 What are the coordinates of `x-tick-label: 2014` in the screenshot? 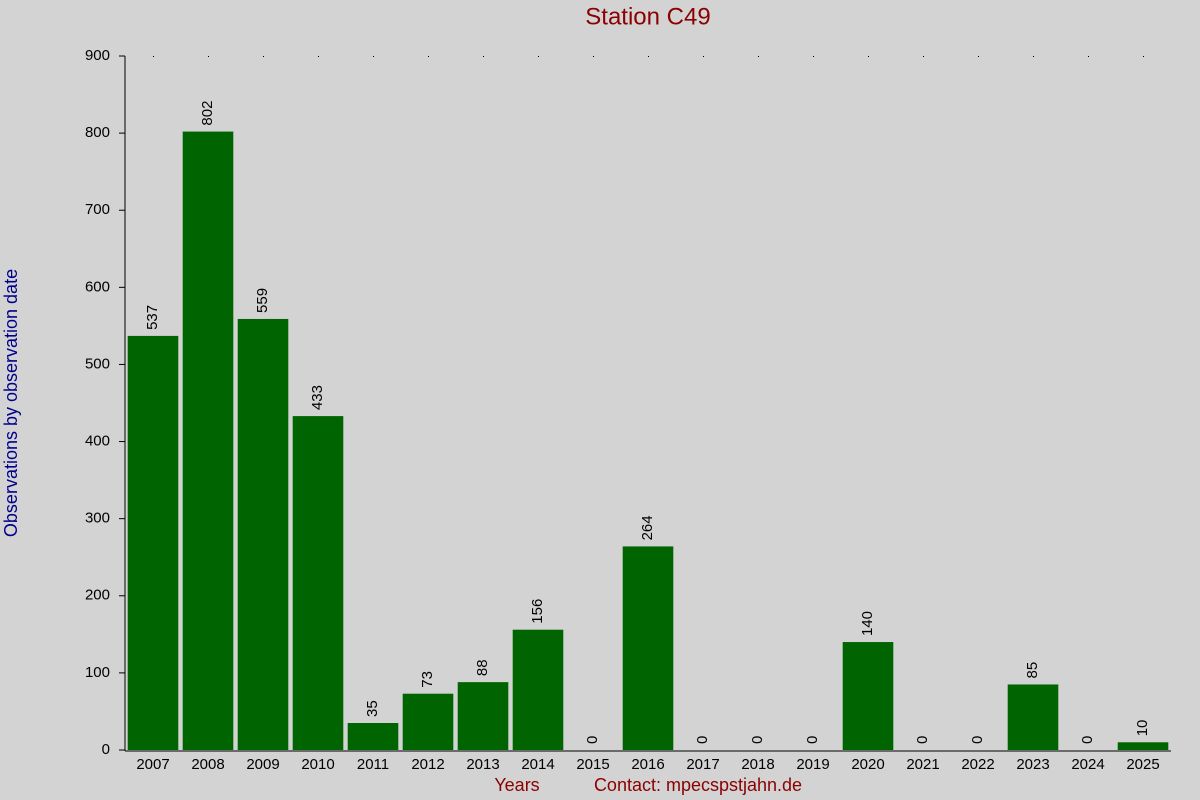 It's located at (537, 764).